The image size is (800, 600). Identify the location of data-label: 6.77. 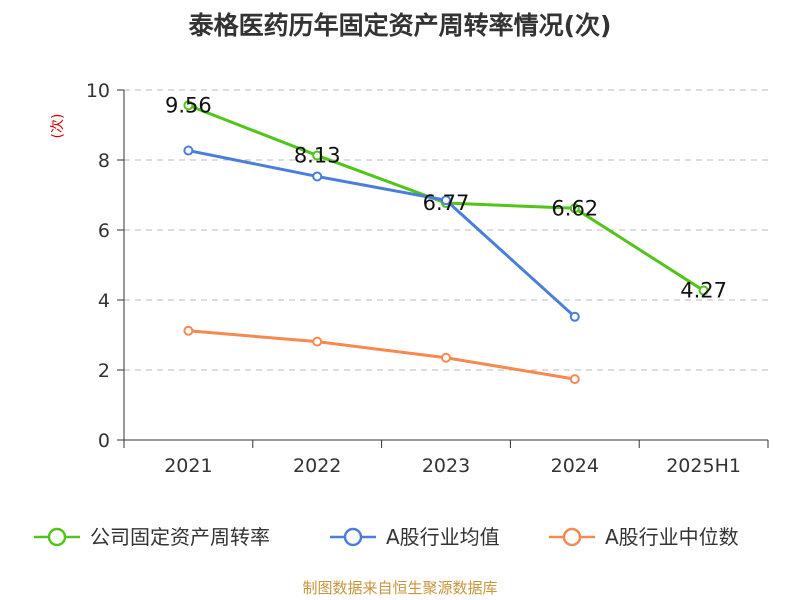
(446, 203).